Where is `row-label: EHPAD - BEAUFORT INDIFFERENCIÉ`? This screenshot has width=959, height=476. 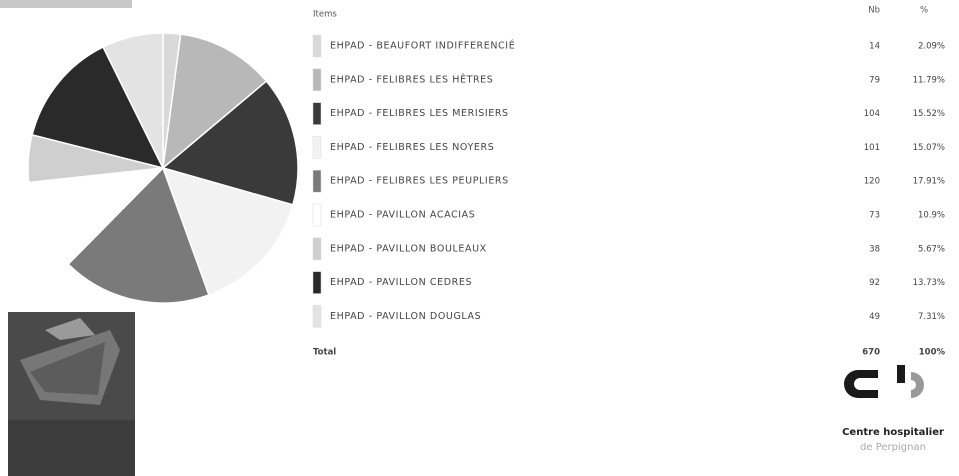 row-label: EHPAD - BEAUFORT INDIFFERENCIÉ is located at coordinates (422, 46).